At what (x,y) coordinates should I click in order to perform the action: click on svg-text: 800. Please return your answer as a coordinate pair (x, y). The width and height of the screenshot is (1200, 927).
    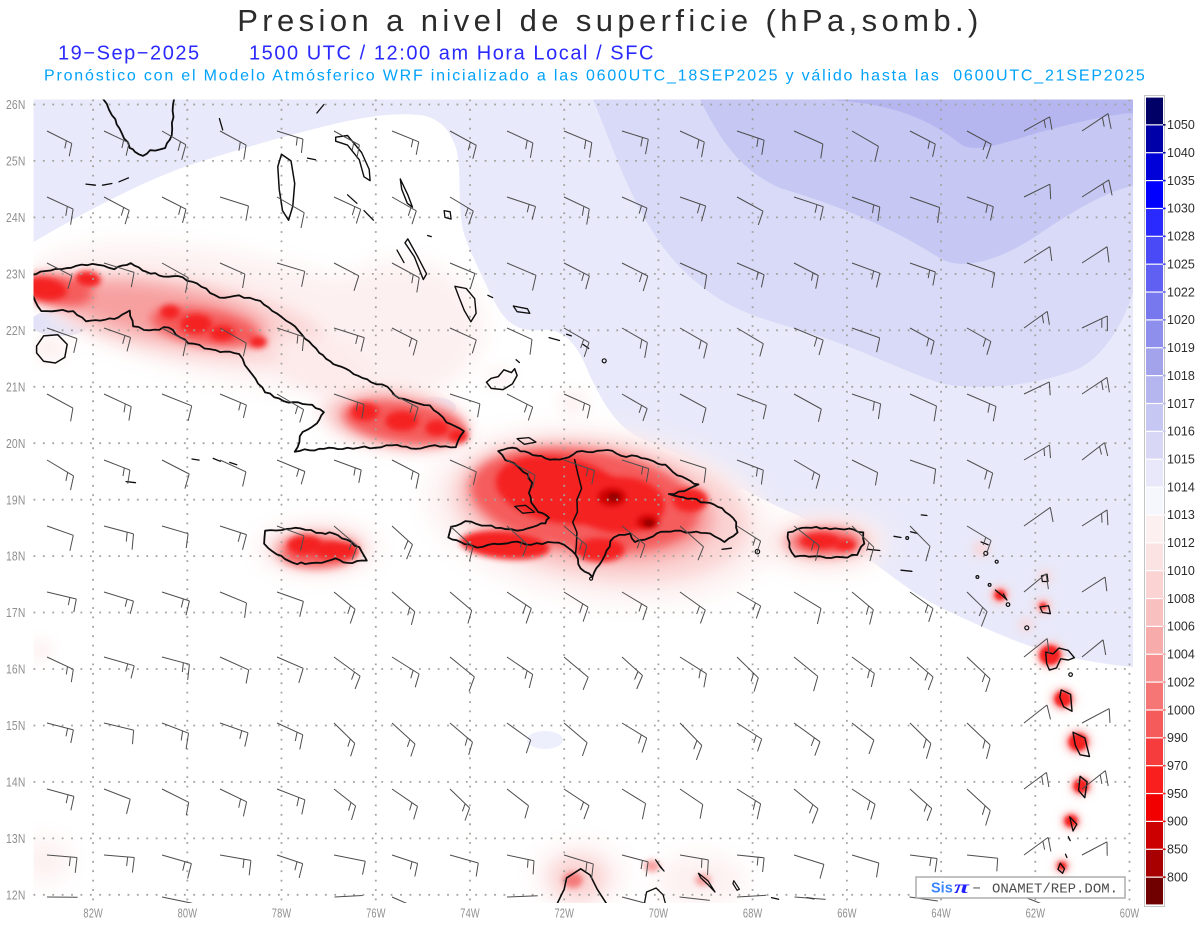
    Looking at the image, I should click on (1177, 877).